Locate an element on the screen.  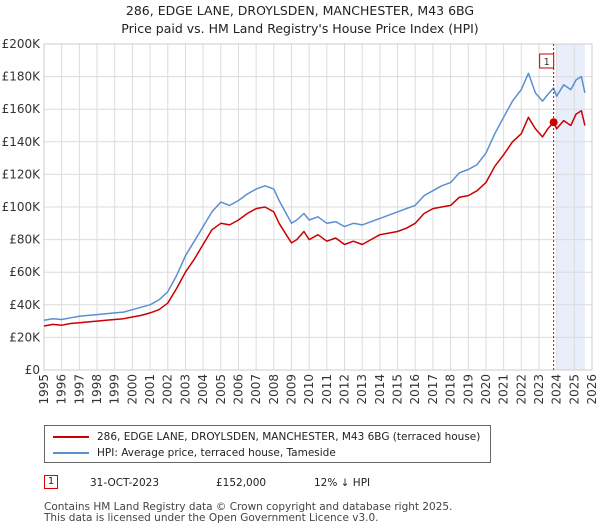
x-tick-label: 2005 is located at coordinates (221, 389).